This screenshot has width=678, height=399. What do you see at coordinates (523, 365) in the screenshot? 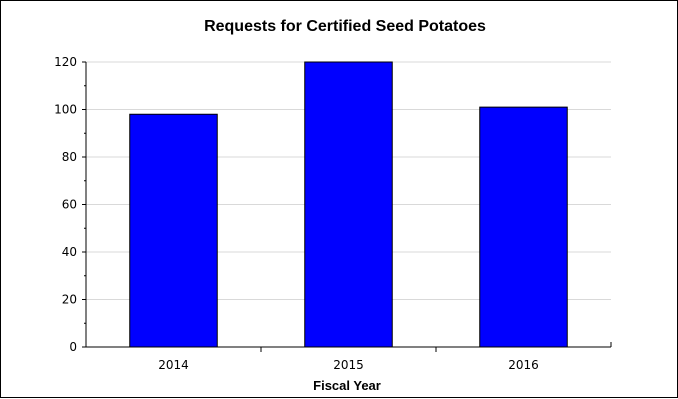
I see `x-tick-label: 2016` at bounding box center [523, 365].